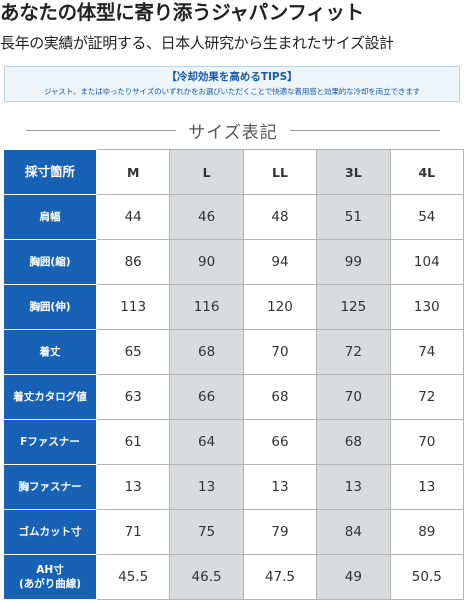 The image size is (466, 604). Describe the element at coordinates (427, 307) in the screenshot. I see `cell: 130` at that location.